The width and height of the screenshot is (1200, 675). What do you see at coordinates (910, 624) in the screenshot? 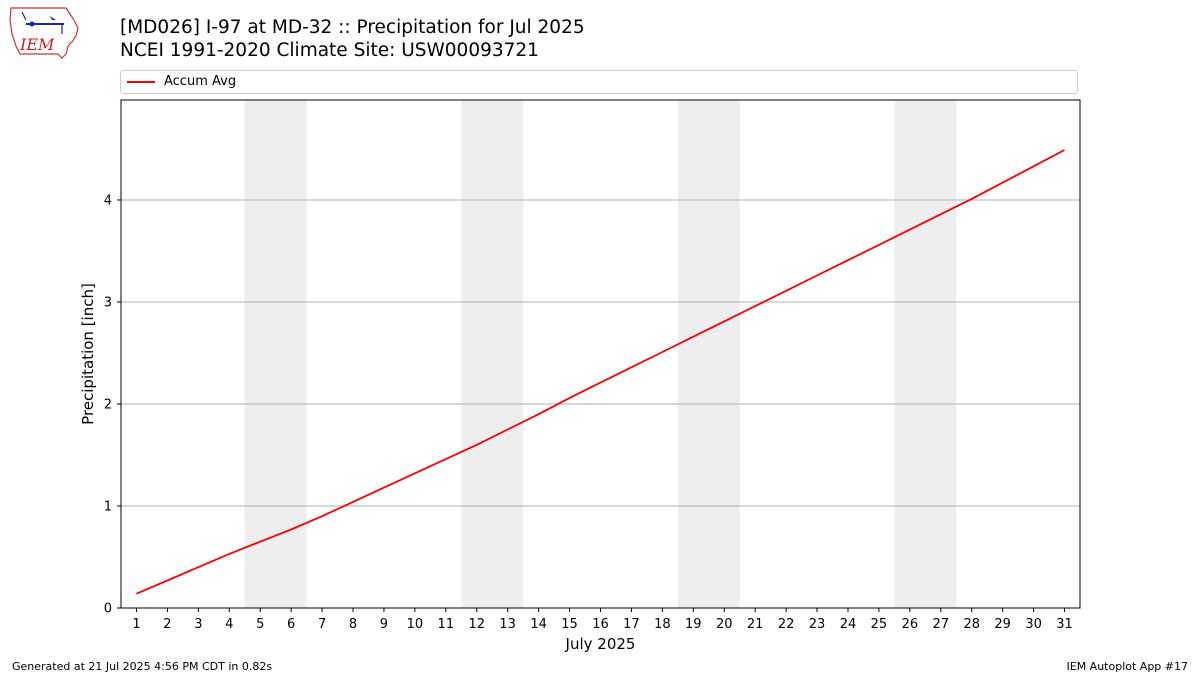
I see `x-tick-label: 26` at bounding box center [910, 624].